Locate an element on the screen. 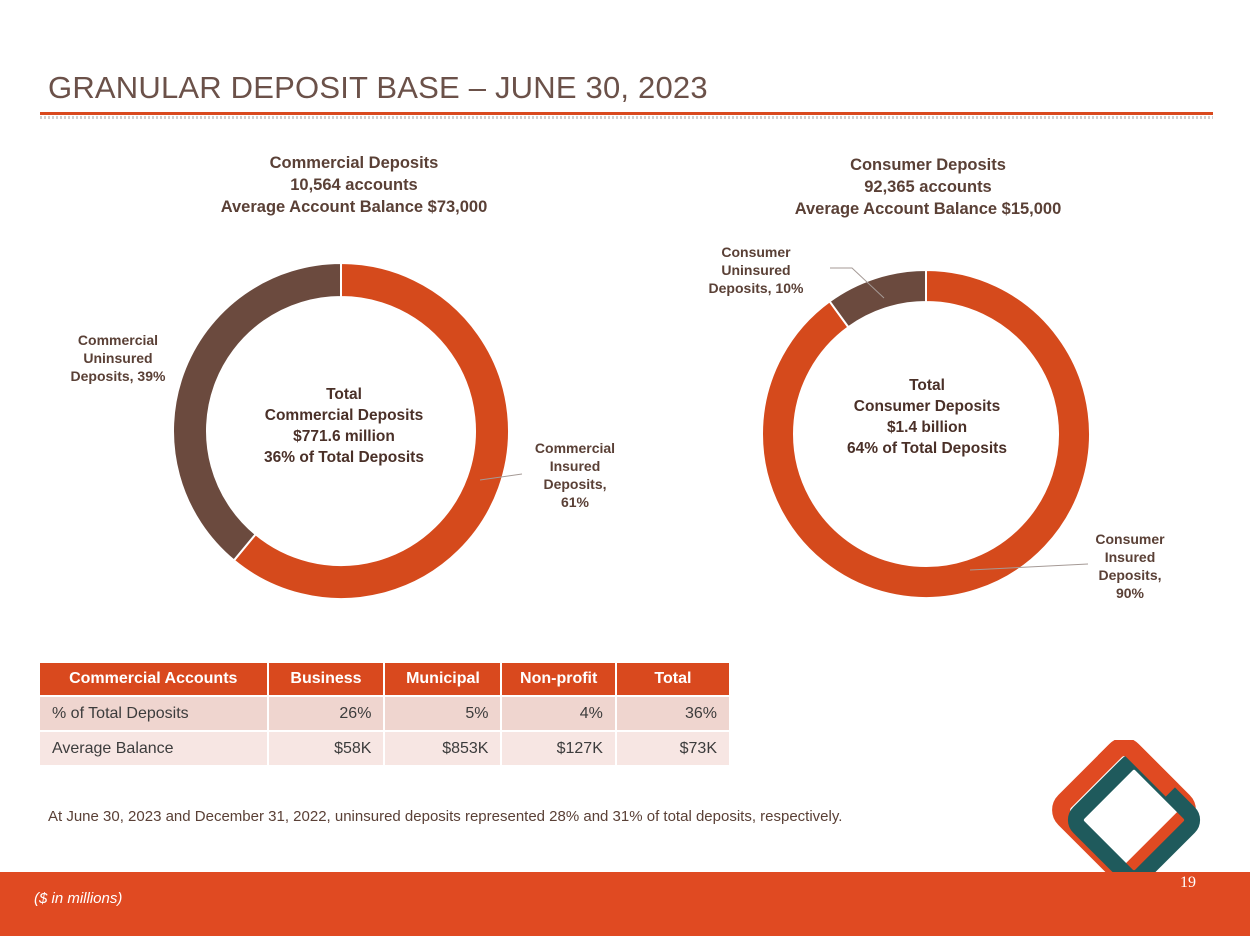  title-rule-shadow is located at coordinates (626, 117).